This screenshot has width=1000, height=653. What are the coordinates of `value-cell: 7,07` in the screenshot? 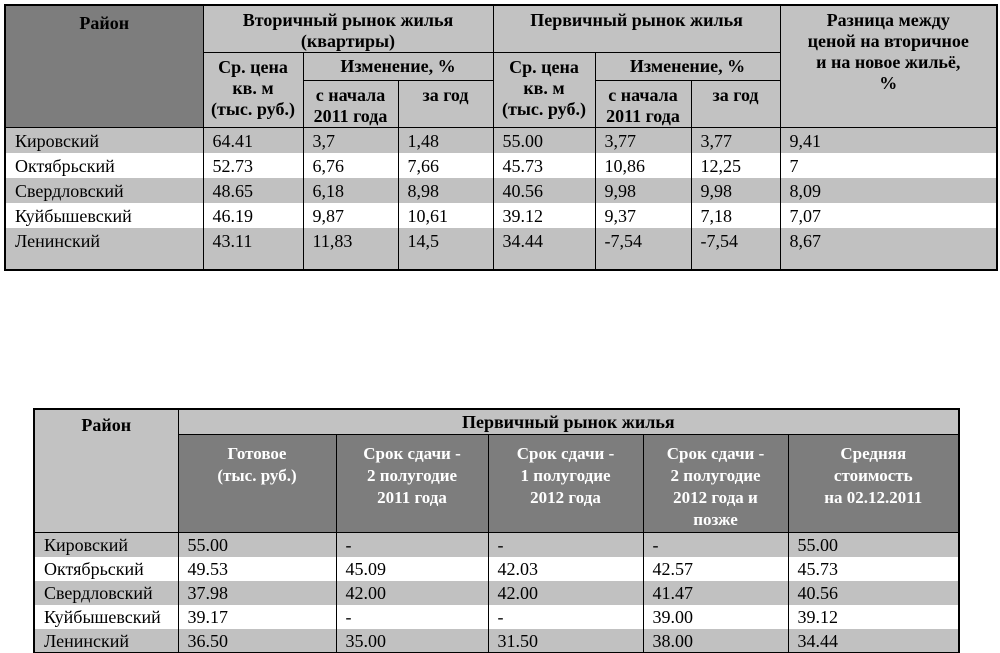 It's located at (888, 215).